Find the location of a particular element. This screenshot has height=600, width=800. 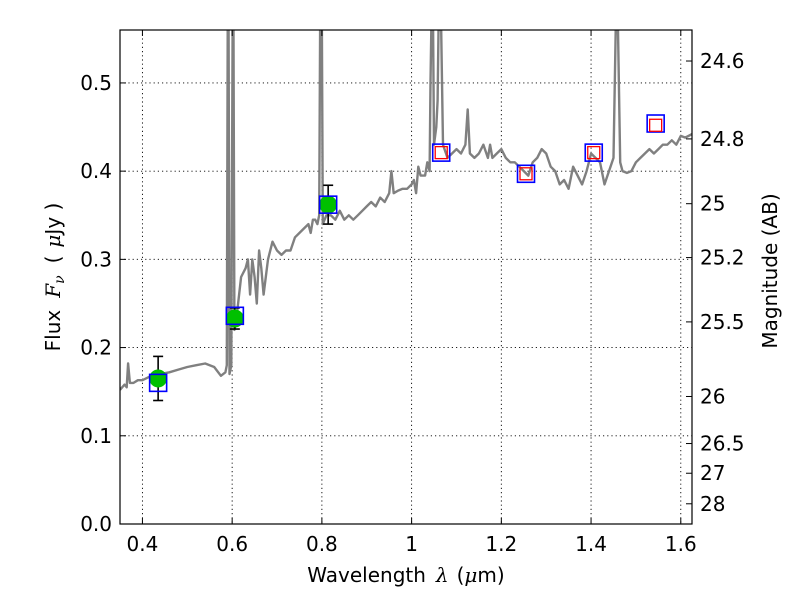

y-tick-label: 0.2 is located at coordinates (96, 348).